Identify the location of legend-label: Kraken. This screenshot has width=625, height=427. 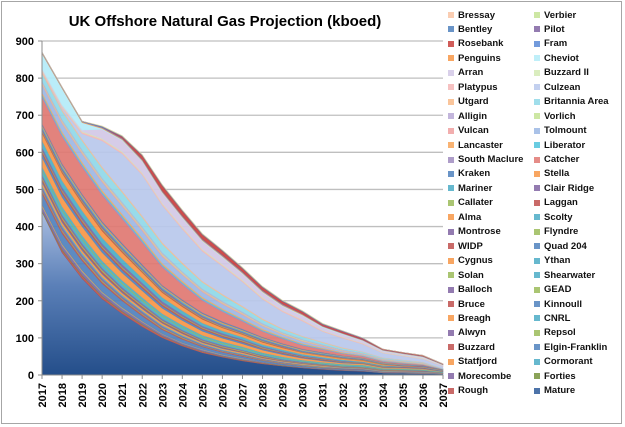
(474, 174).